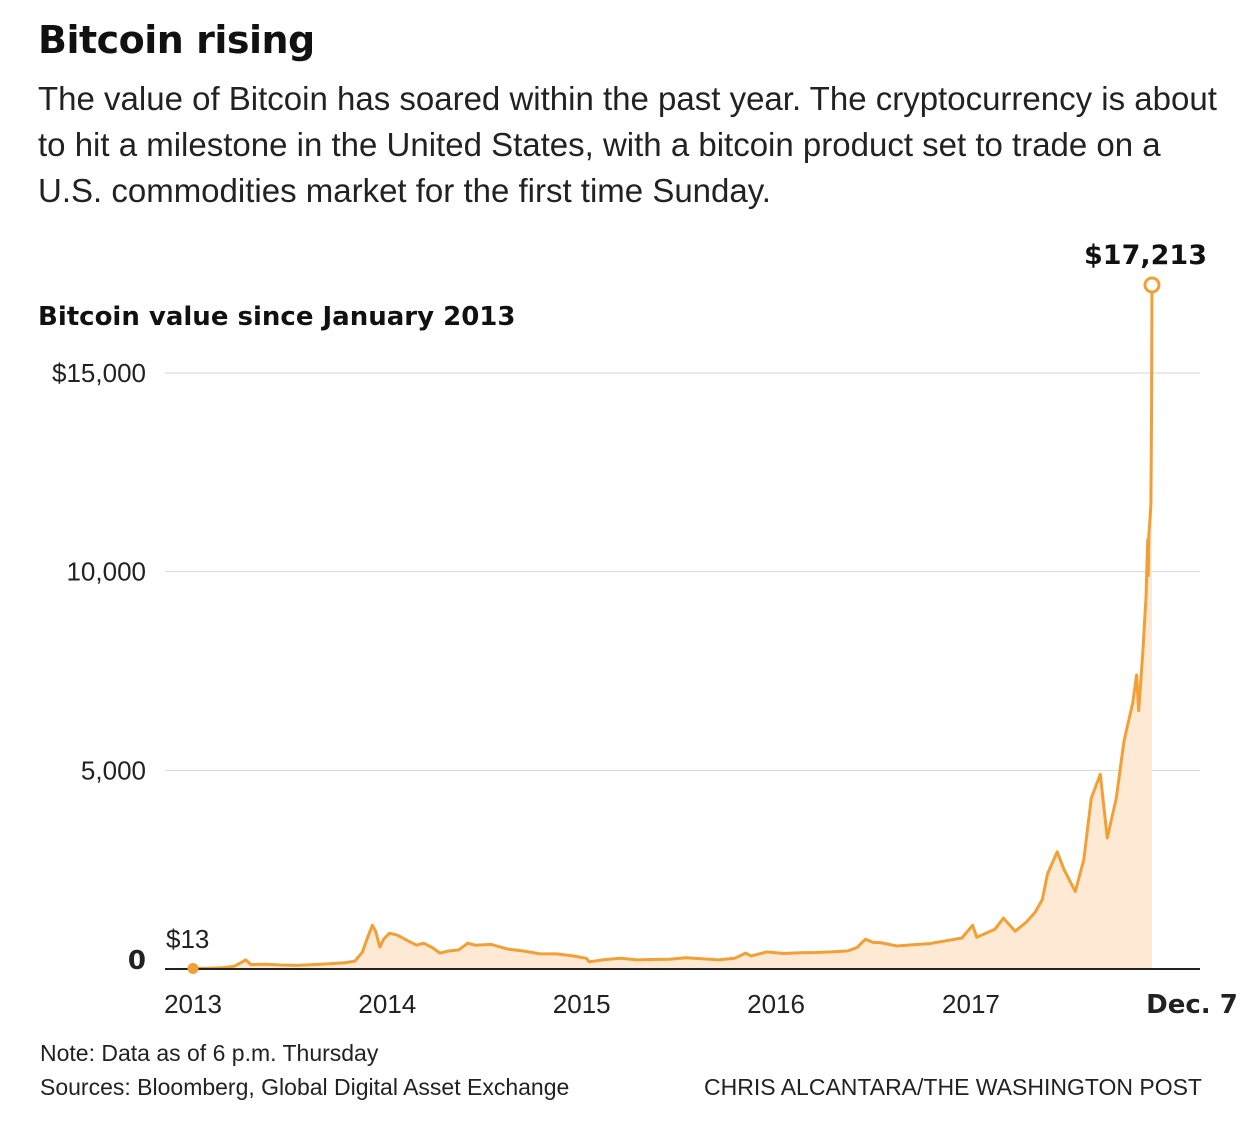 This screenshot has height=1140, width=1252. What do you see at coordinates (971, 1004) in the screenshot?
I see `x-tick-label: 2017` at bounding box center [971, 1004].